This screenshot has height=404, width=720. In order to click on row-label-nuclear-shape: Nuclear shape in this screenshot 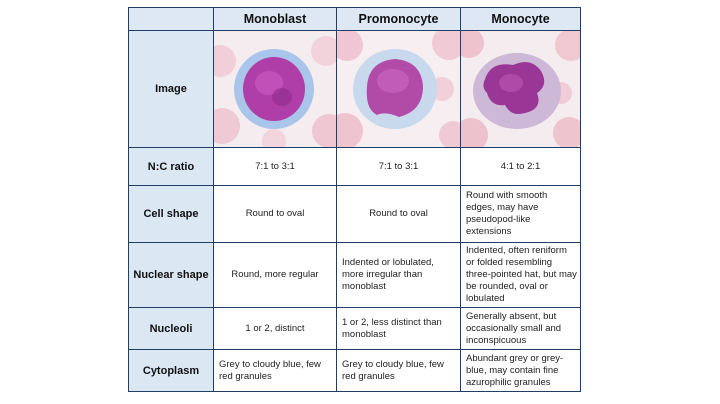, I will do `click(171, 275)`.